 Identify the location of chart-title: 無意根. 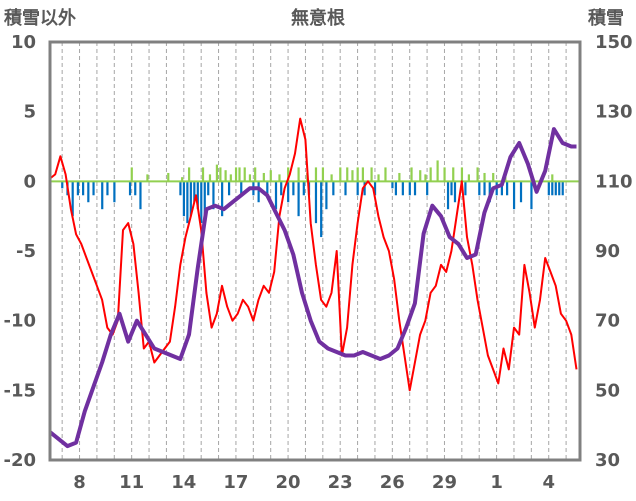
(318, 18).